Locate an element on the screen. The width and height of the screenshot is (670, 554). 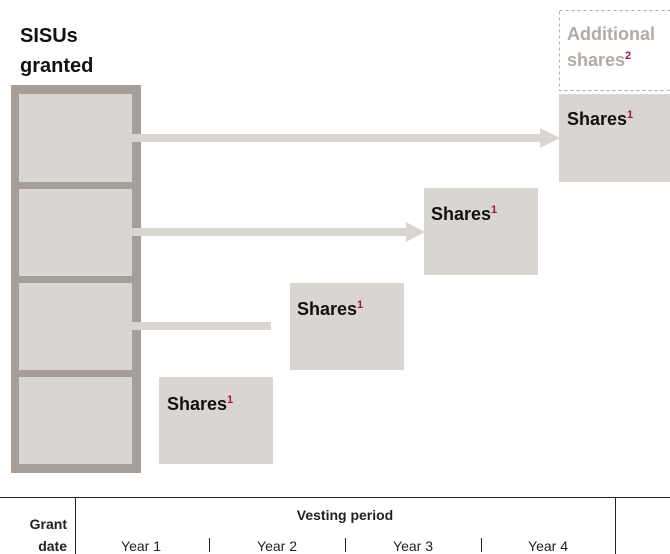
year-label: Year 4 is located at coordinates (548, 546).